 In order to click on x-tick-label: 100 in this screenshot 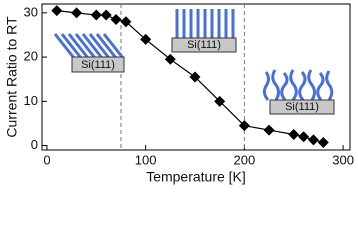, I will do `click(146, 159)`.